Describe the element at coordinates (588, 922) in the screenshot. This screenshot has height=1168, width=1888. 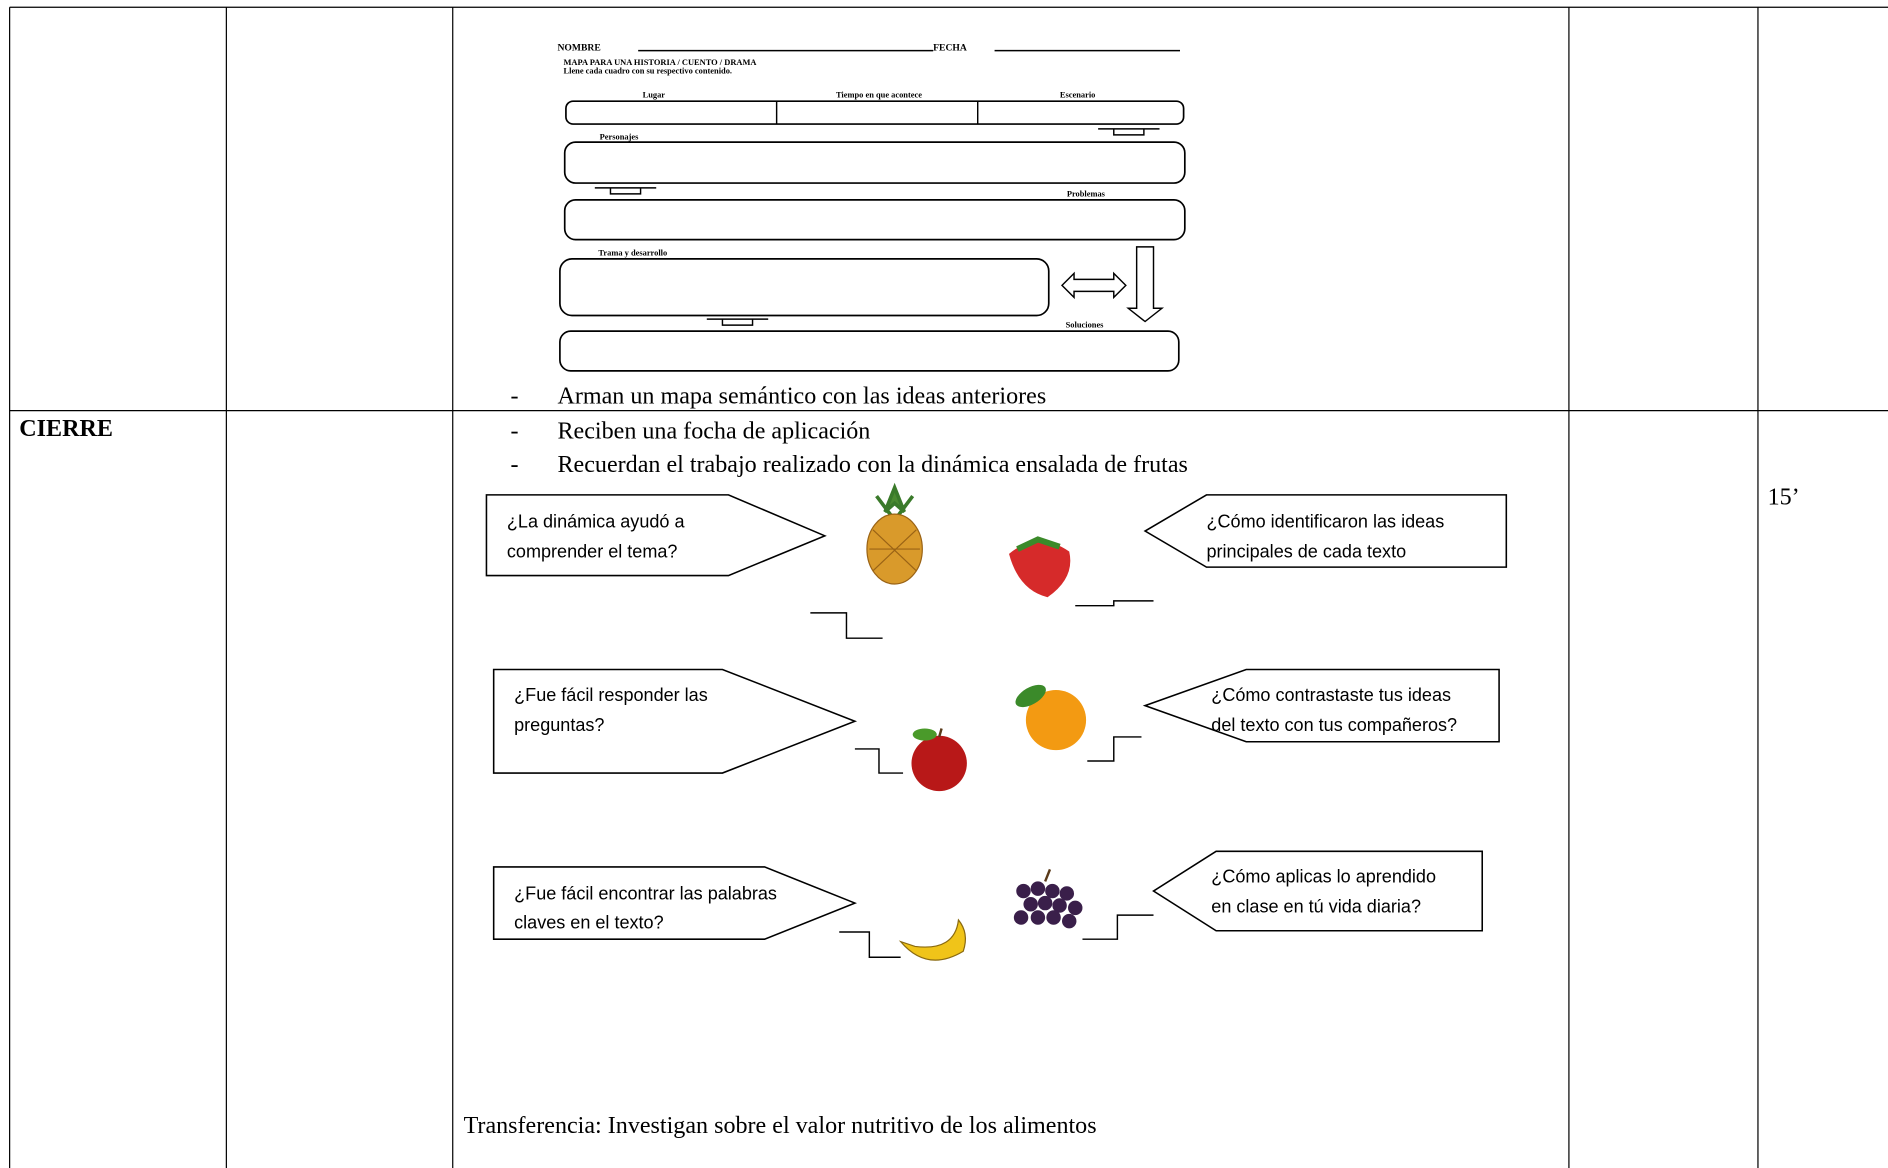
I see `question-line: claves en el texto?` at that location.